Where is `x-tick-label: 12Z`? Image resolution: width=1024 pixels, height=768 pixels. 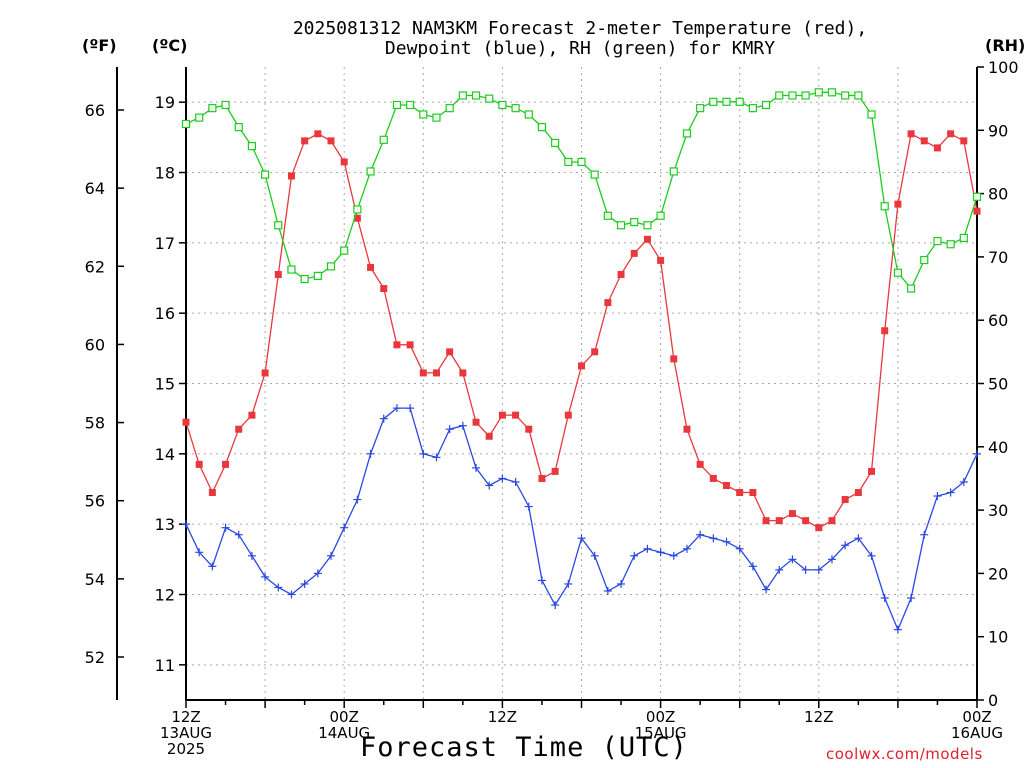 x-tick-label: 12Z is located at coordinates (502, 717).